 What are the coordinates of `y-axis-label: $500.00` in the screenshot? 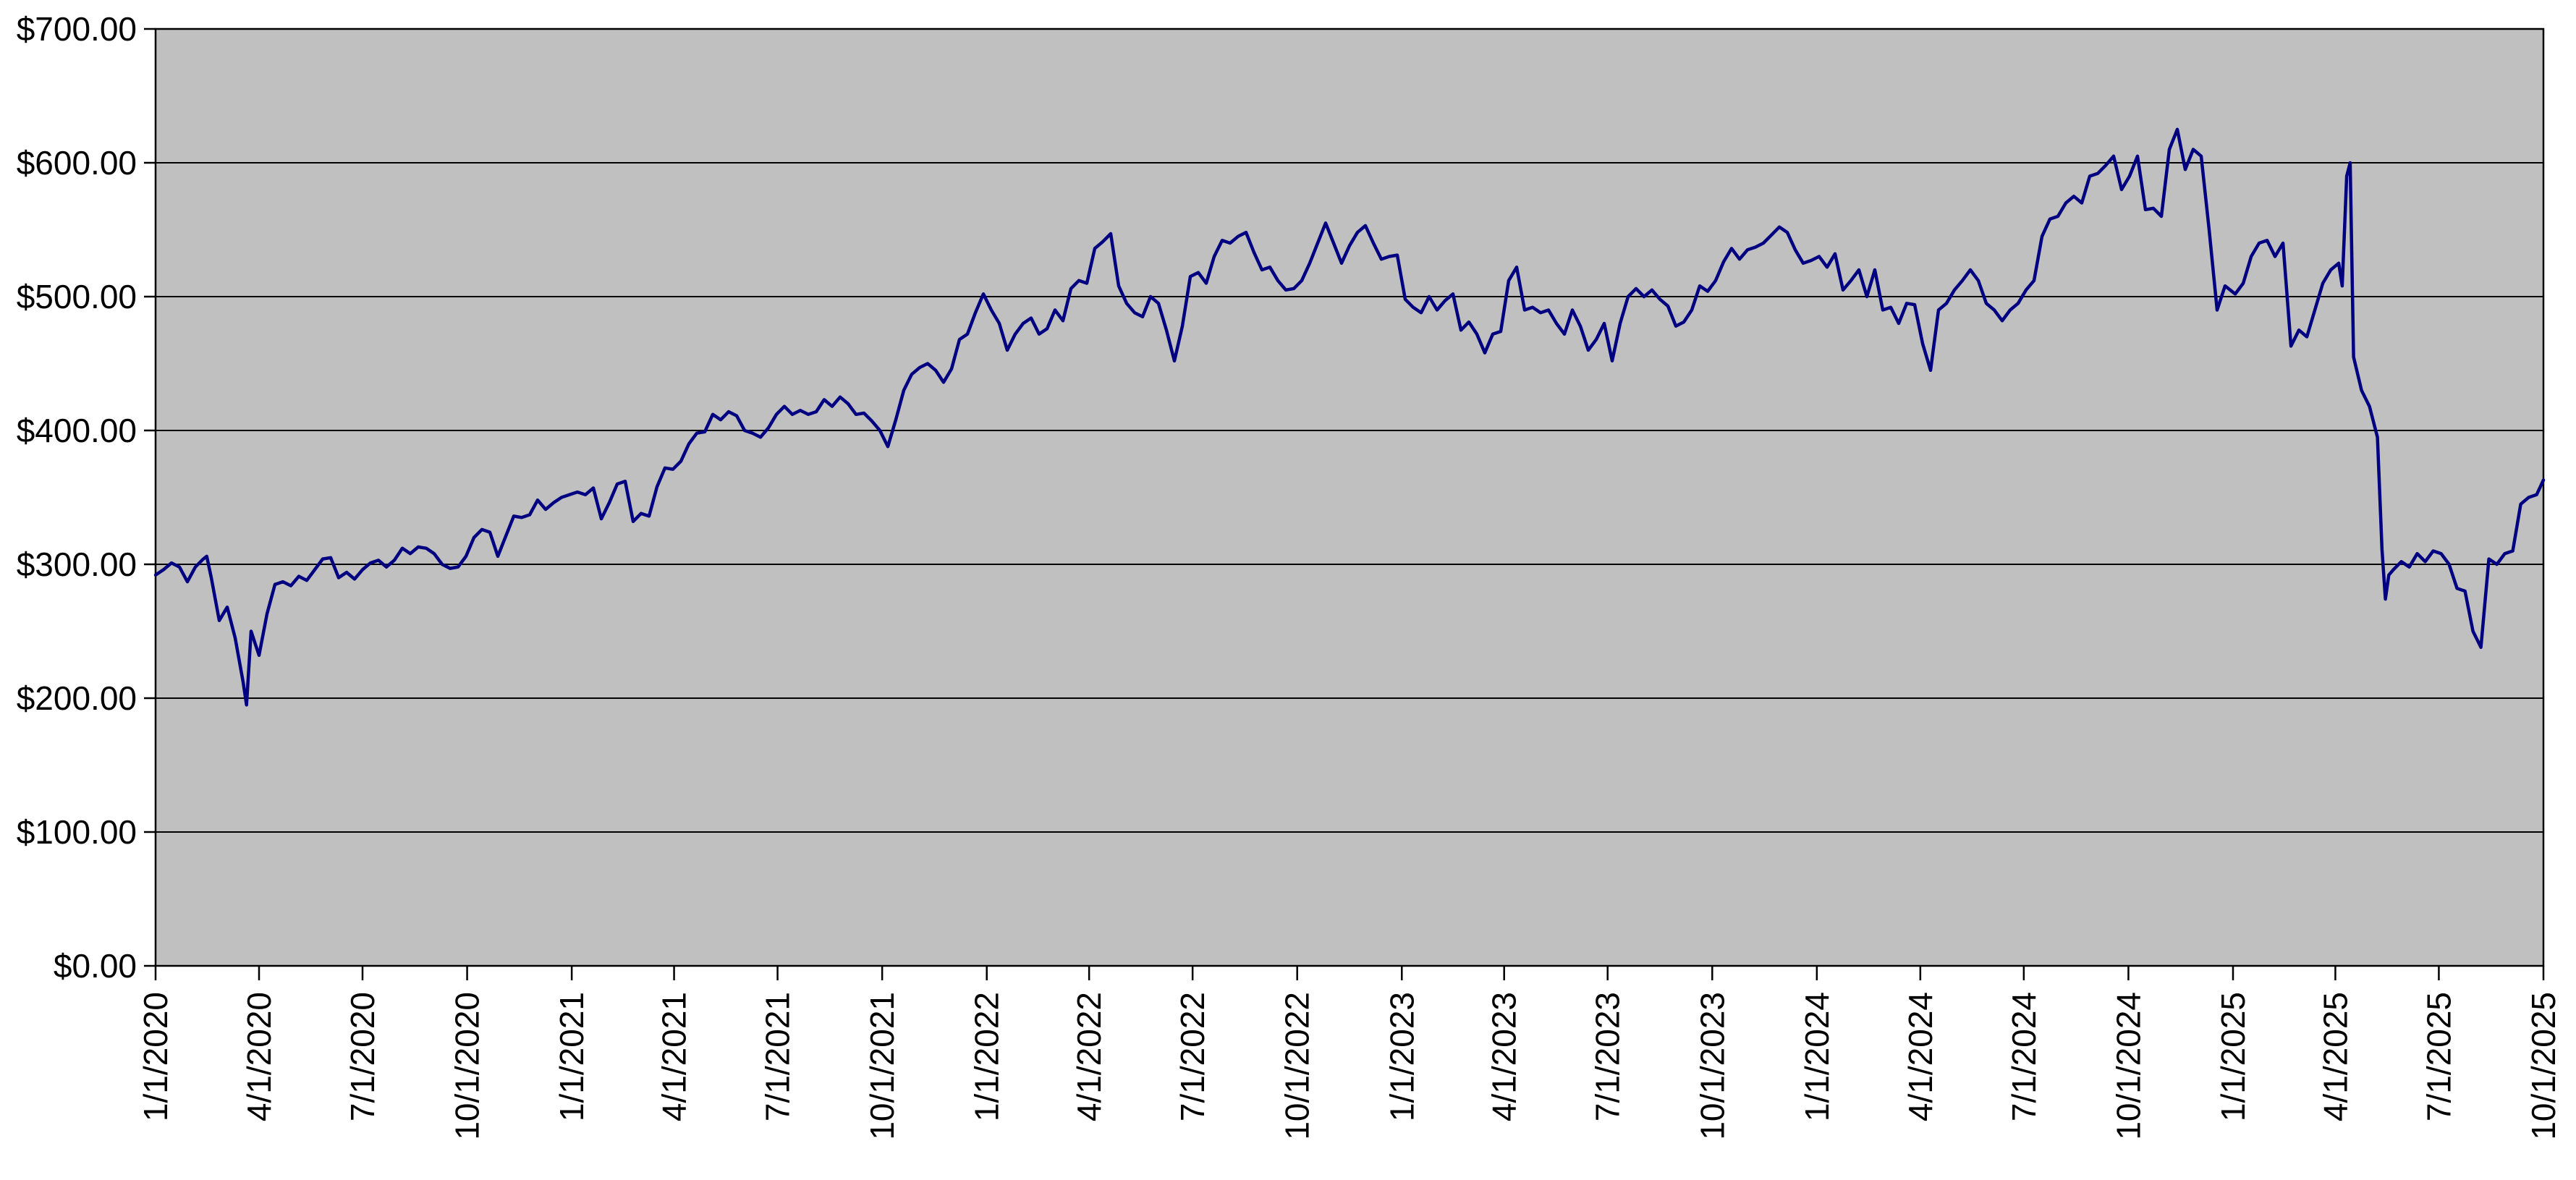 It's located at (77, 296).